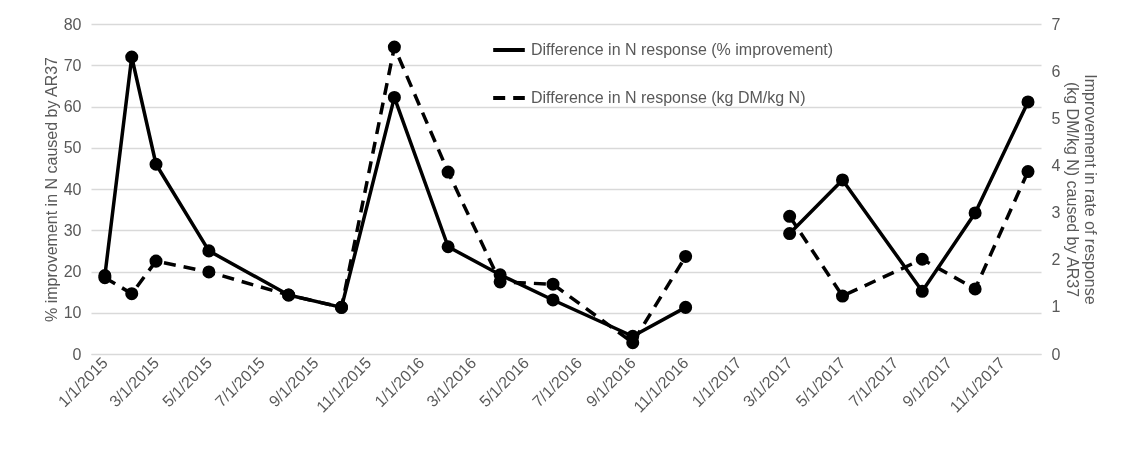 The image size is (1141, 455). Describe the element at coordinates (72, 313) in the screenshot. I see `y-tick-label: 10` at that location.